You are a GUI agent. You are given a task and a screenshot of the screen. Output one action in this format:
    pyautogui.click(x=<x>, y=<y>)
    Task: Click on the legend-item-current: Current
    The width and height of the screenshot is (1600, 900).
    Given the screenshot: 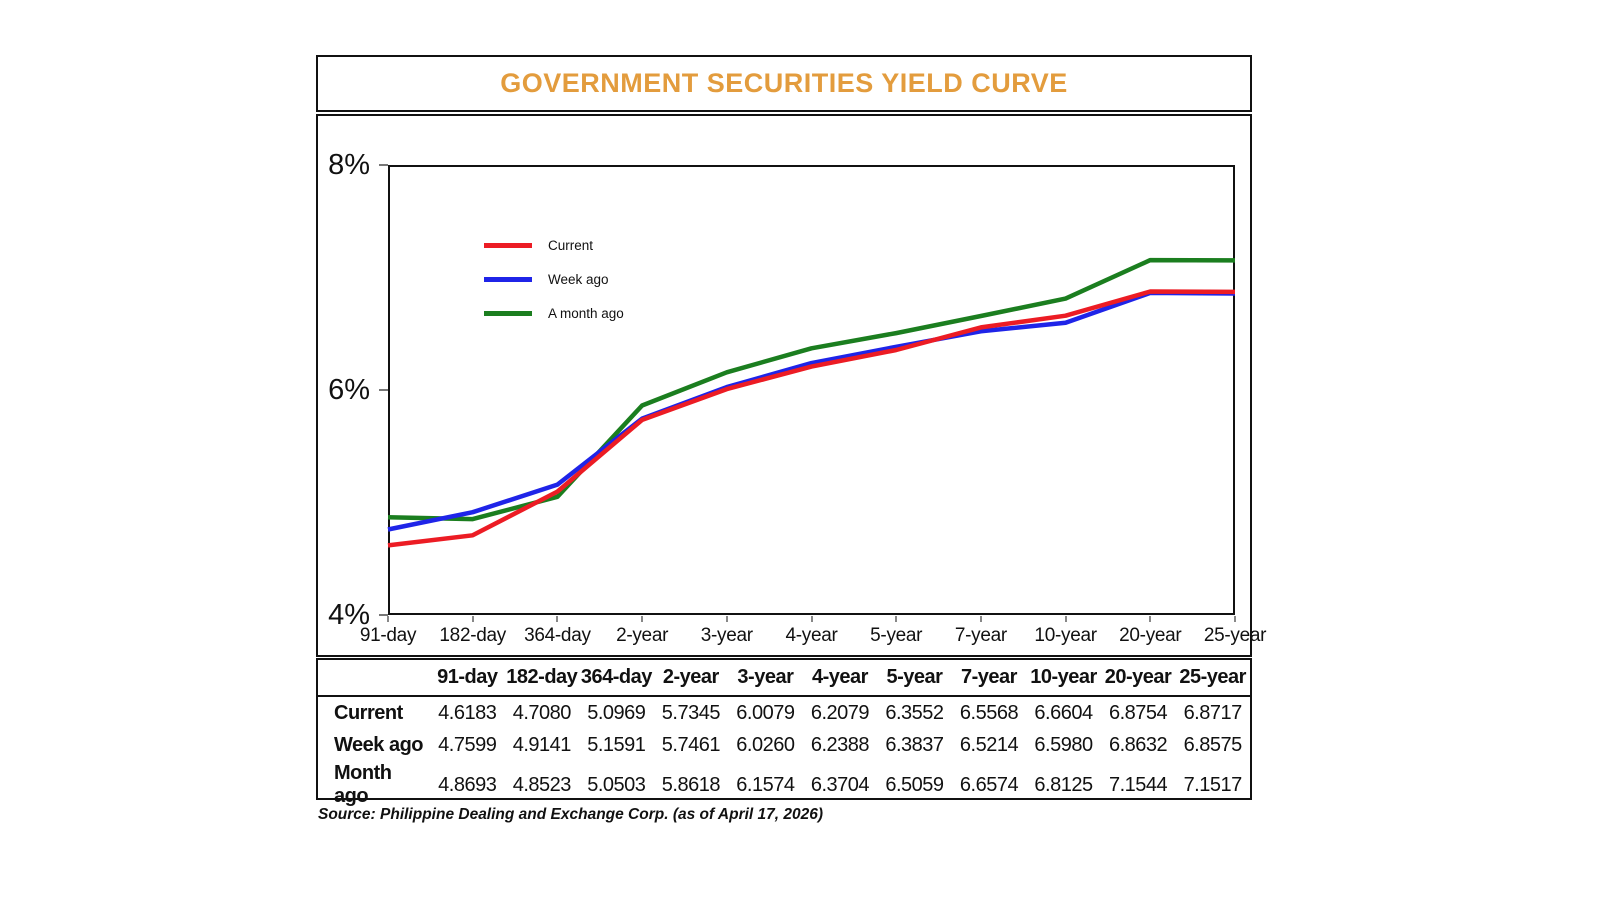 What is the action you would take?
    pyautogui.click(x=554, y=245)
    